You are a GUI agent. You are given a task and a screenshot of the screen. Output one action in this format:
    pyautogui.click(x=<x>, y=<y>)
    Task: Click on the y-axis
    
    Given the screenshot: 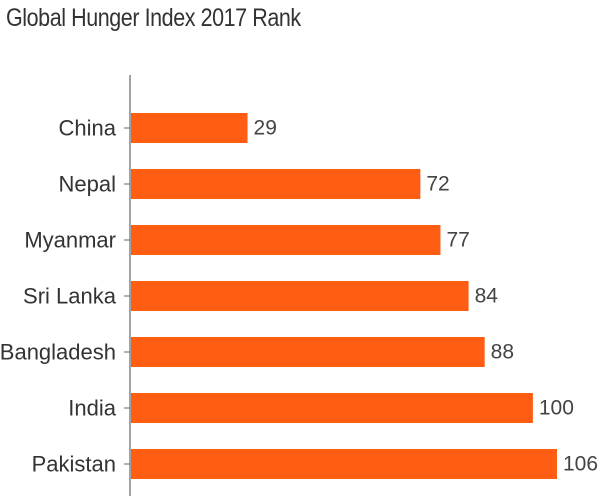 What is the action you would take?
    pyautogui.click(x=127, y=285)
    